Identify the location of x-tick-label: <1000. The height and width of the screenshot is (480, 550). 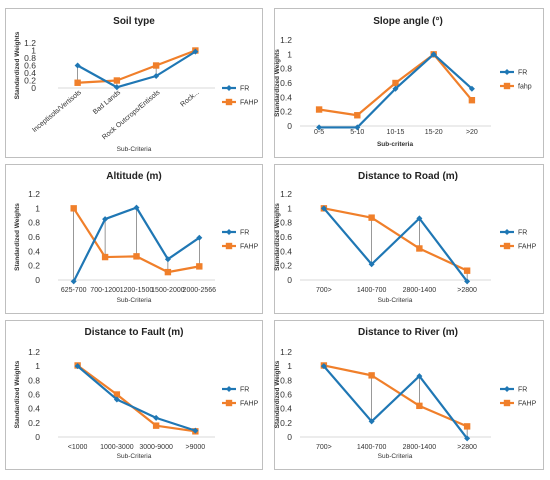
(78, 447).